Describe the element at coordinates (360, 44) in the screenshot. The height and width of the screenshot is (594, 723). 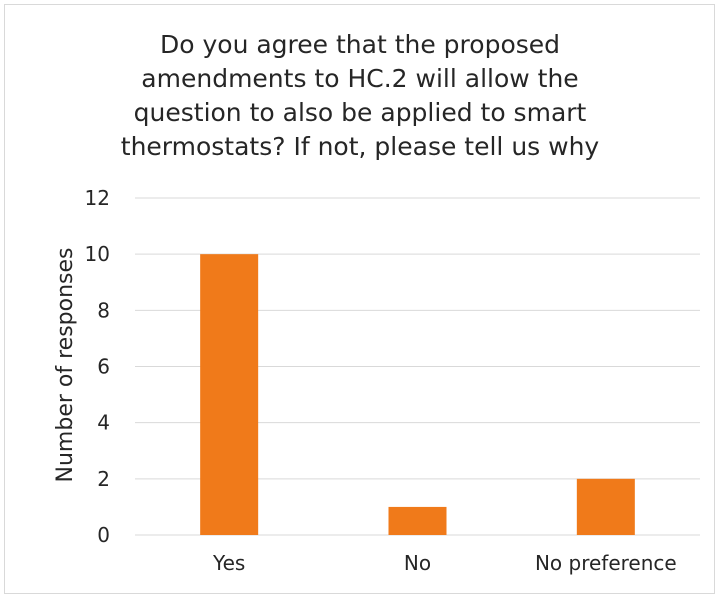
I see `chart-title-line-1: Do you agree that the proposed` at that location.